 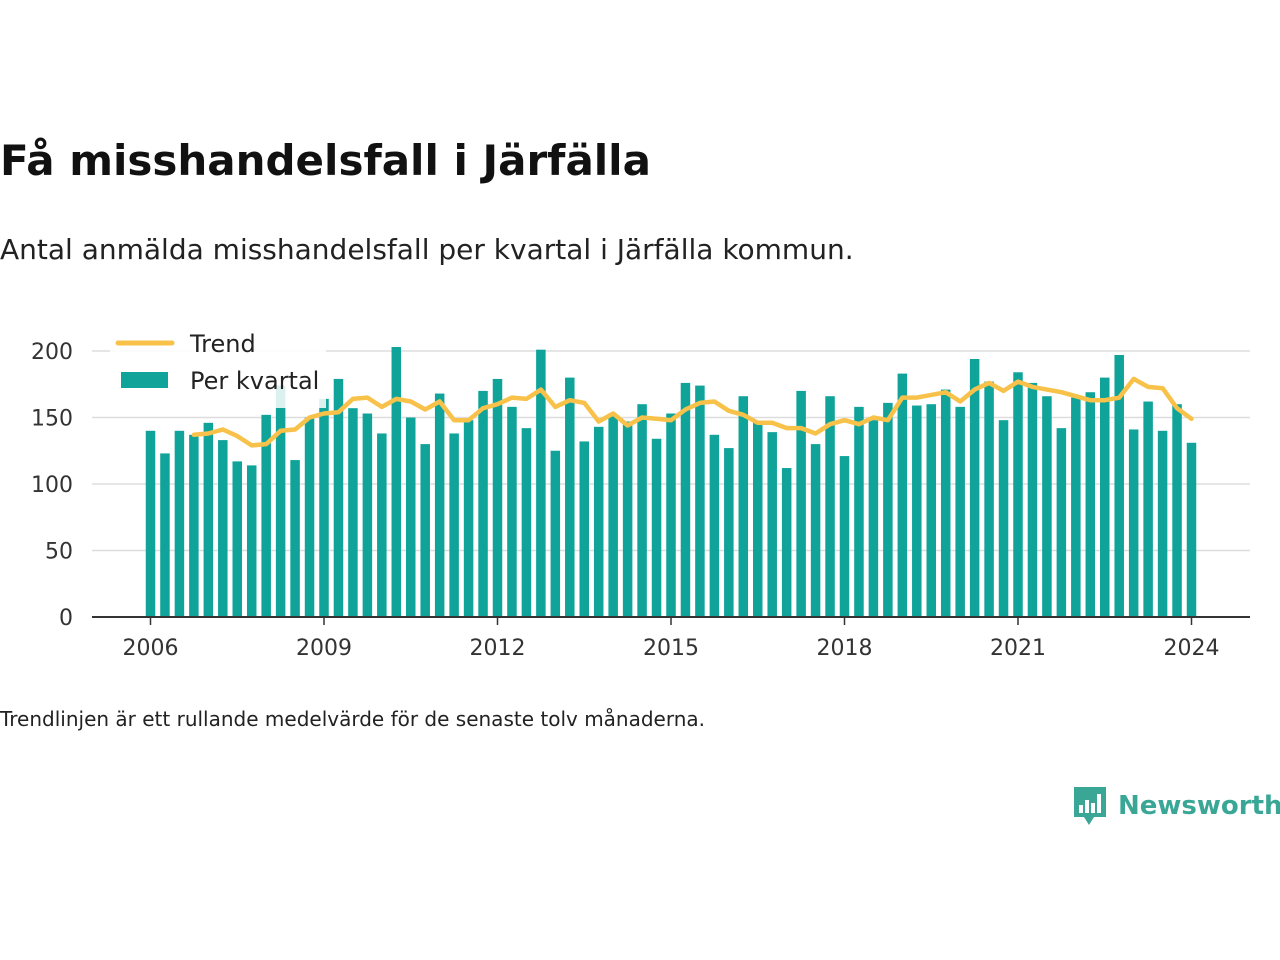 What do you see at coordinates (1199, 806) in the screenshot?
I see `brand-name: Newsworthy` at bounding box center [1199, 806].